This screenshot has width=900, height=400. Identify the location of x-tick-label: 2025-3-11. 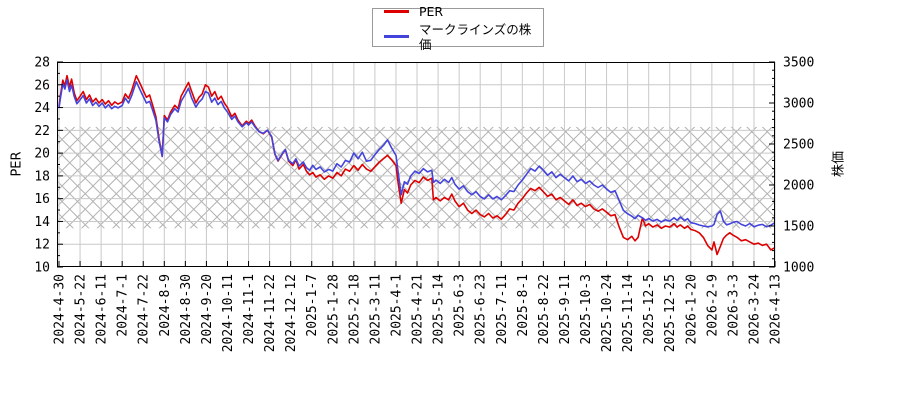
(375, 309).